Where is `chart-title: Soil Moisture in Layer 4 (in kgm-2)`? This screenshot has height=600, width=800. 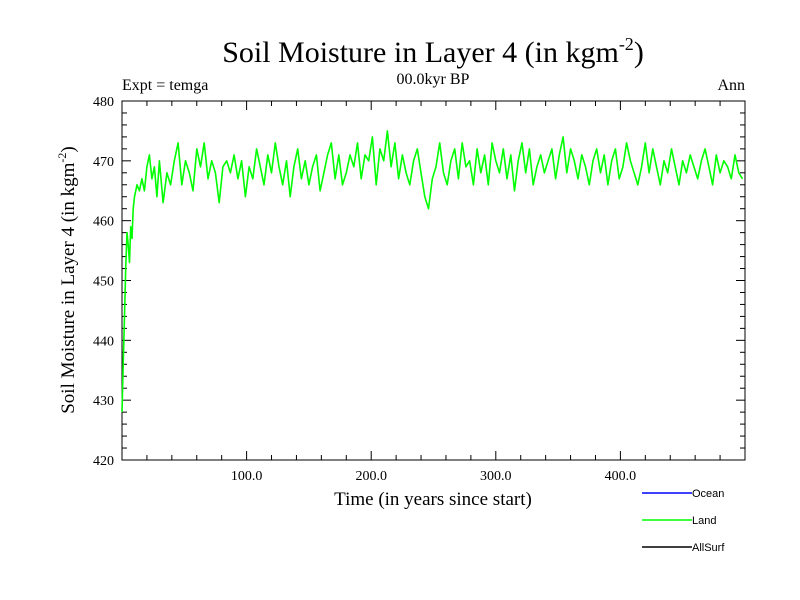
chart-title: Soil Moisture in Layer 4 (in kgm-2) is located at coordinates (433, 51).